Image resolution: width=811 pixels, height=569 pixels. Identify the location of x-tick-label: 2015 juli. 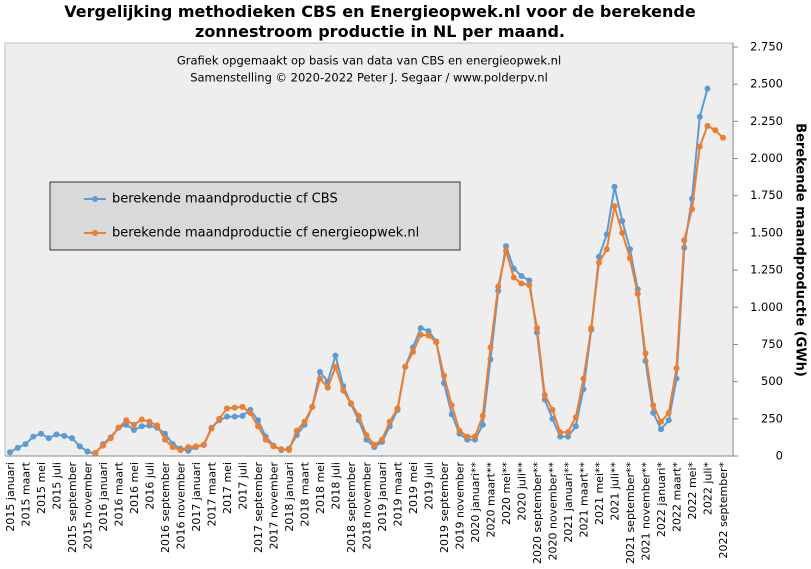
(57, 486).